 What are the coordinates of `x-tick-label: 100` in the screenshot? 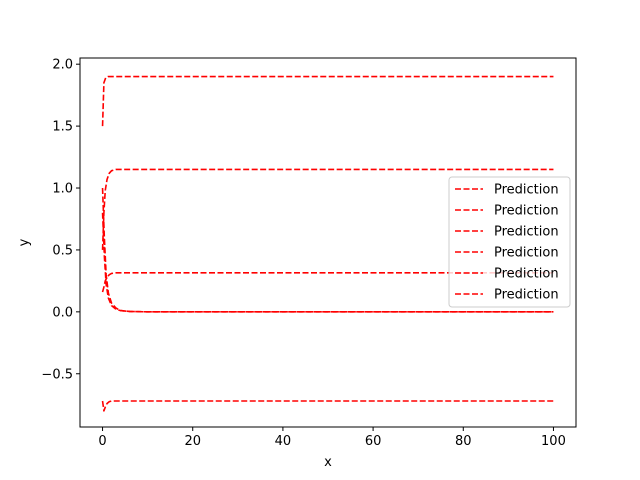 It's located at (553, 441).